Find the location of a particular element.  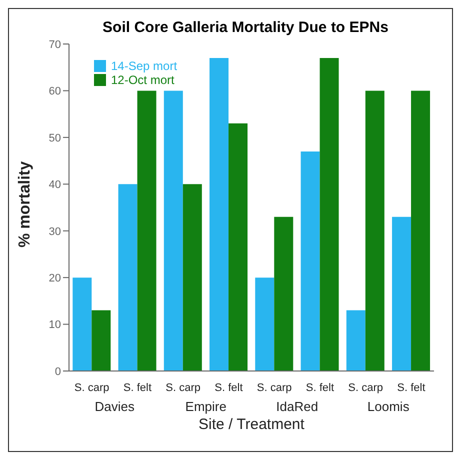

y-tick-label: 30 is located at coordinates (54, 232).